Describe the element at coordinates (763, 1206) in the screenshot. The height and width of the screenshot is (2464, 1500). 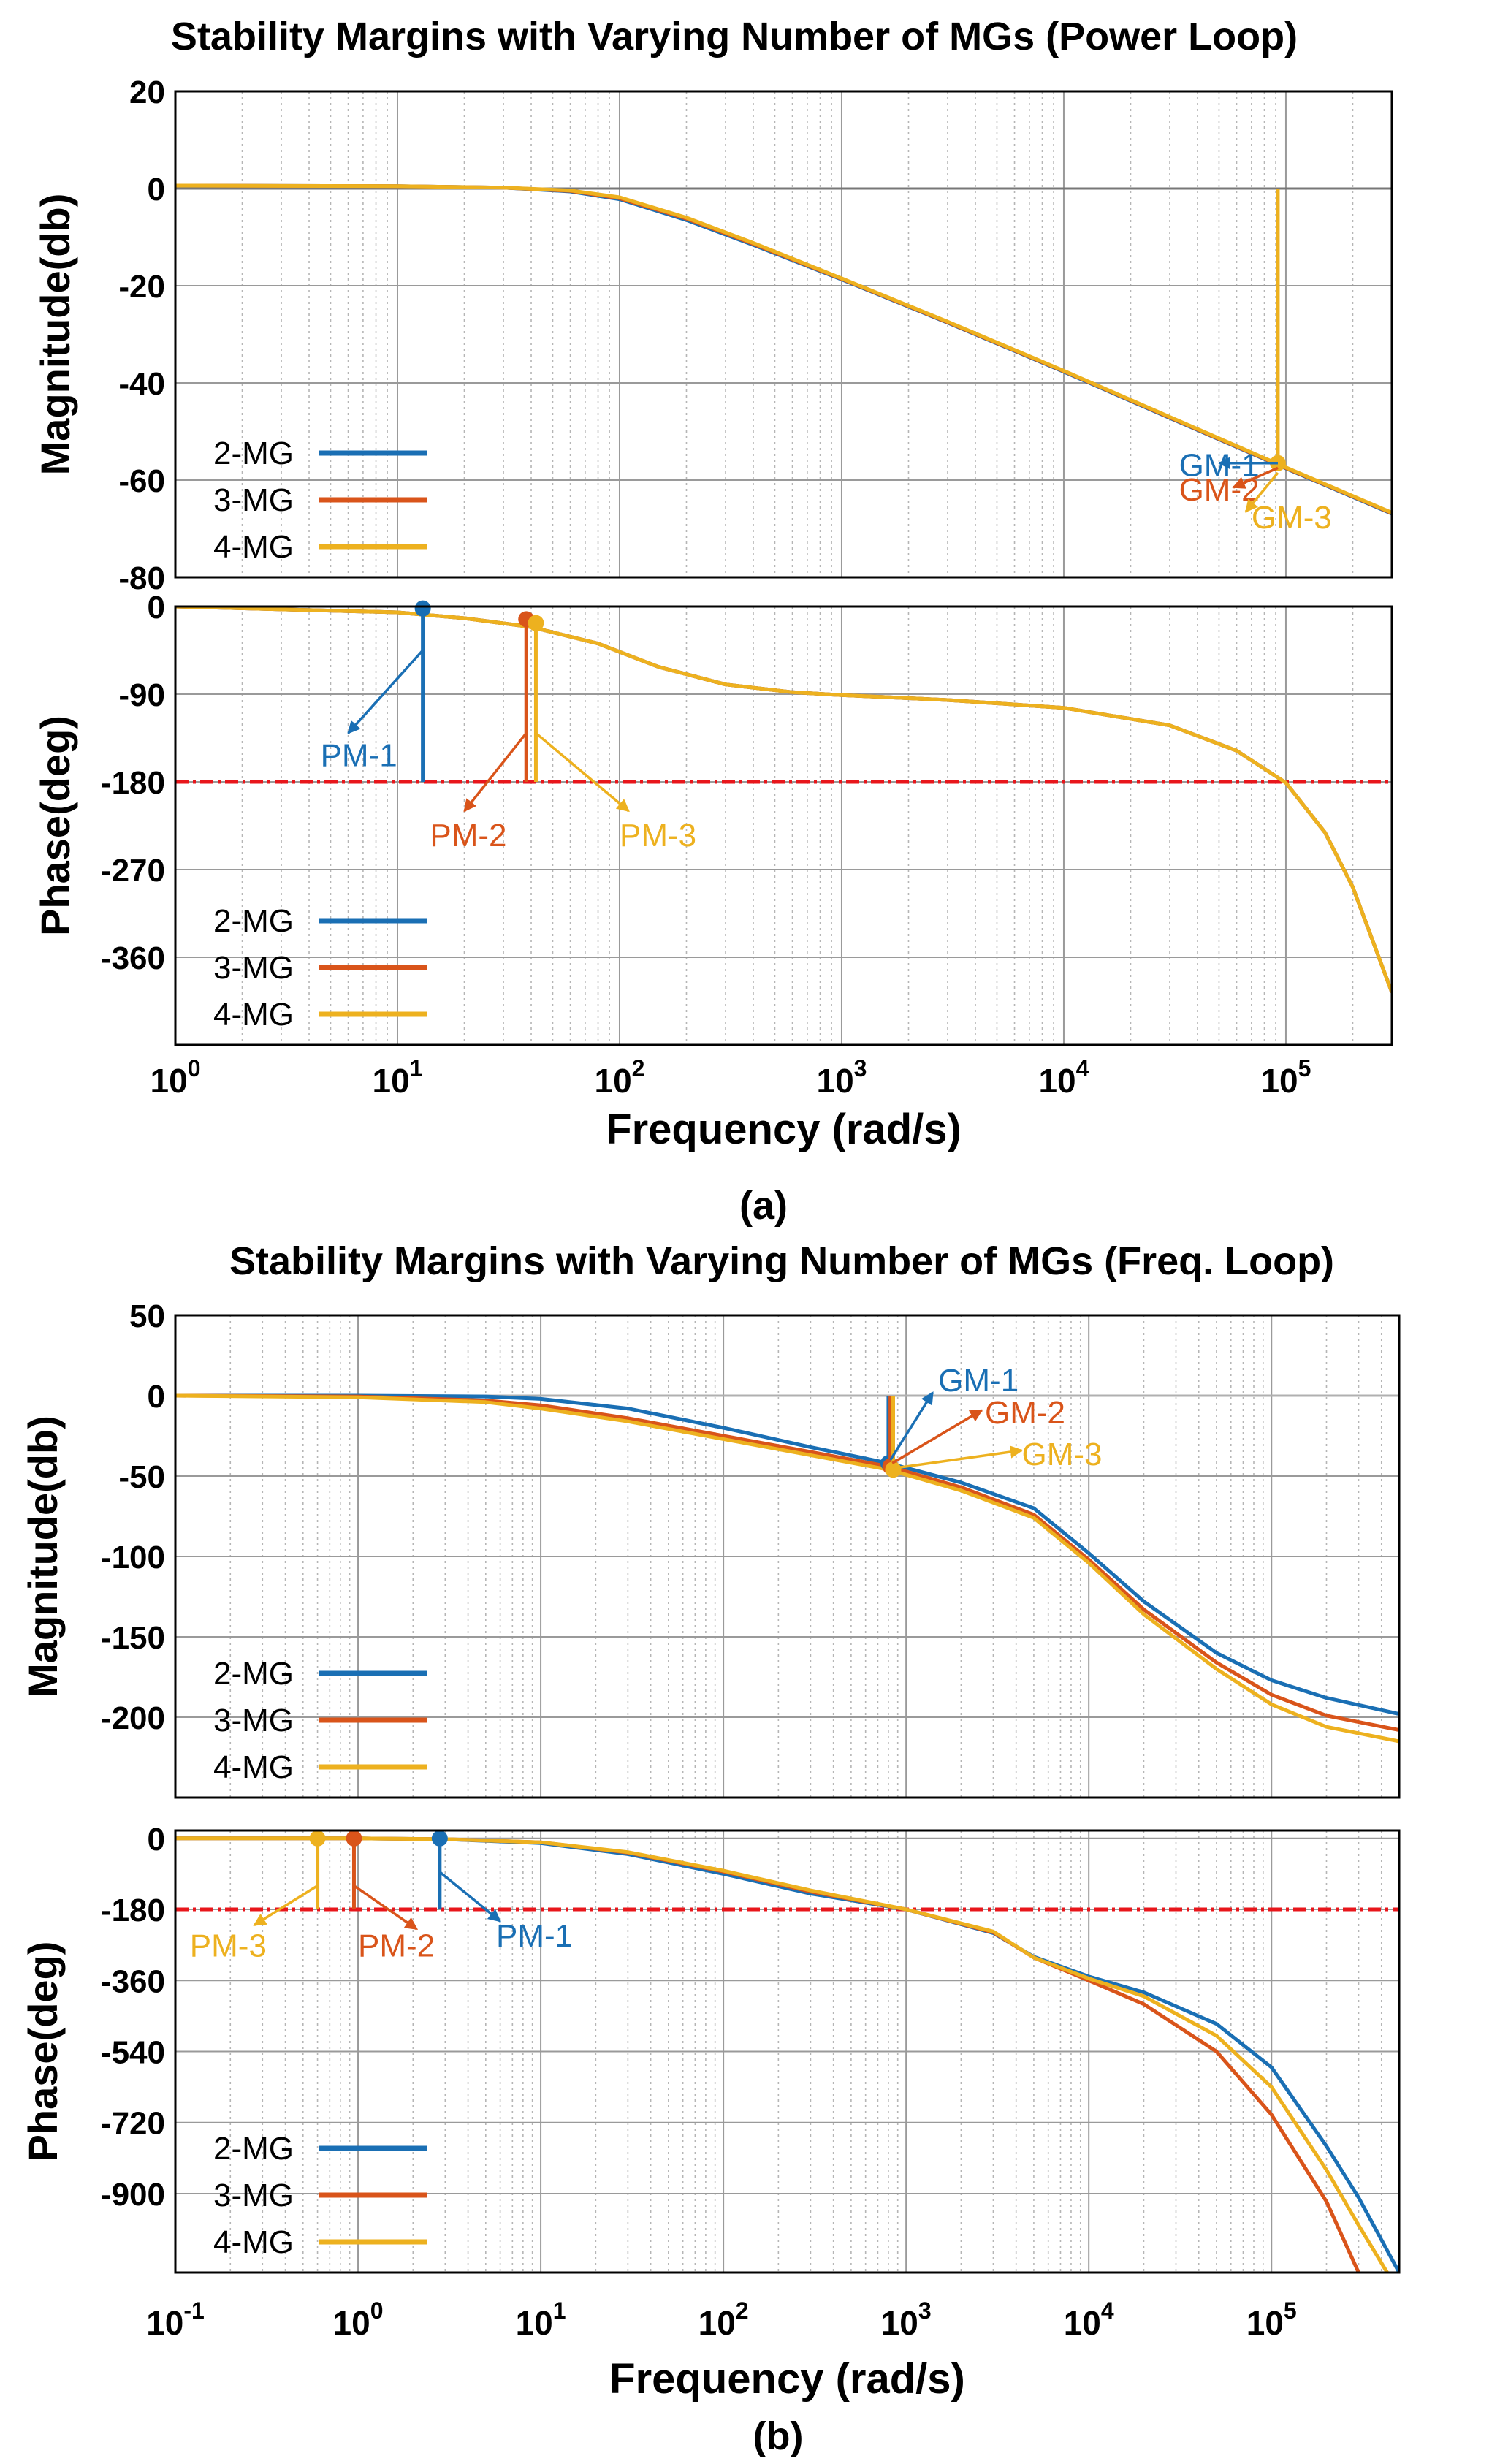
I see `caption-a: (a)` at that location.